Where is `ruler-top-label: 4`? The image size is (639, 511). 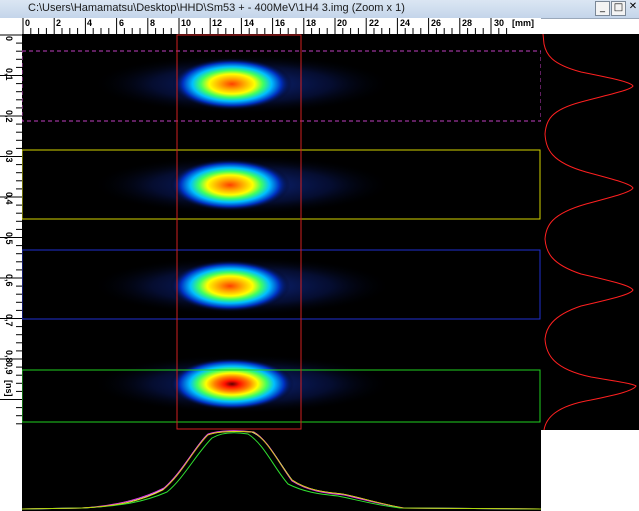
ruler-top-label: 4 is located at coordinates (90, 23).